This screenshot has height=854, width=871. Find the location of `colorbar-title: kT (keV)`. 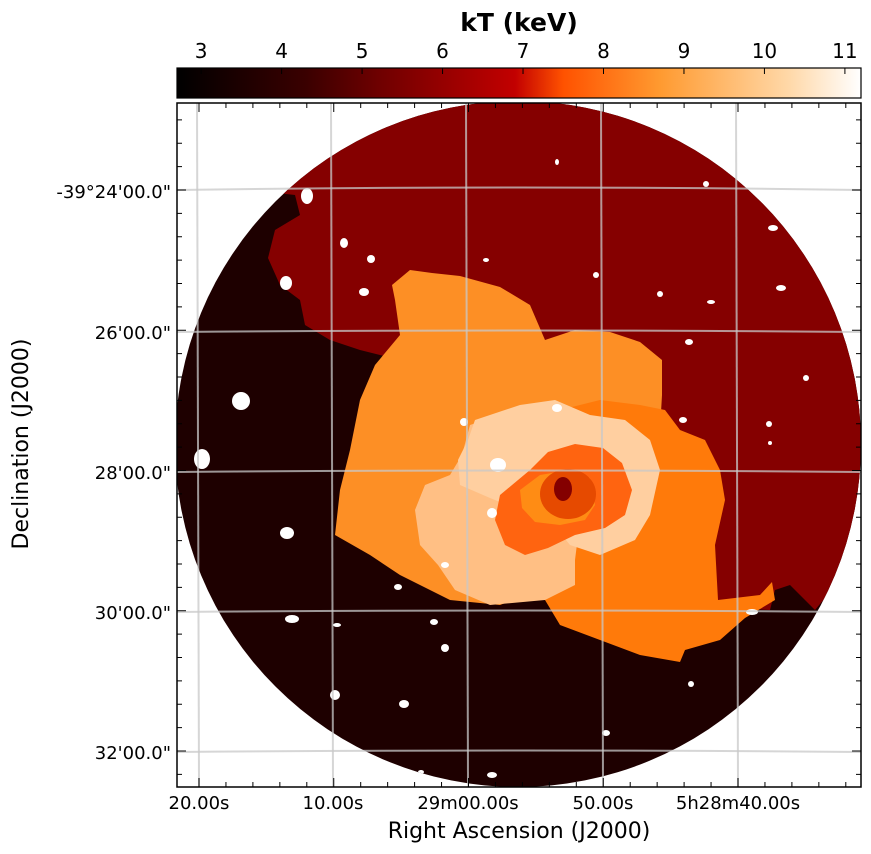

colorbar-title: kT (keV) is located at coordinates (519, 22).